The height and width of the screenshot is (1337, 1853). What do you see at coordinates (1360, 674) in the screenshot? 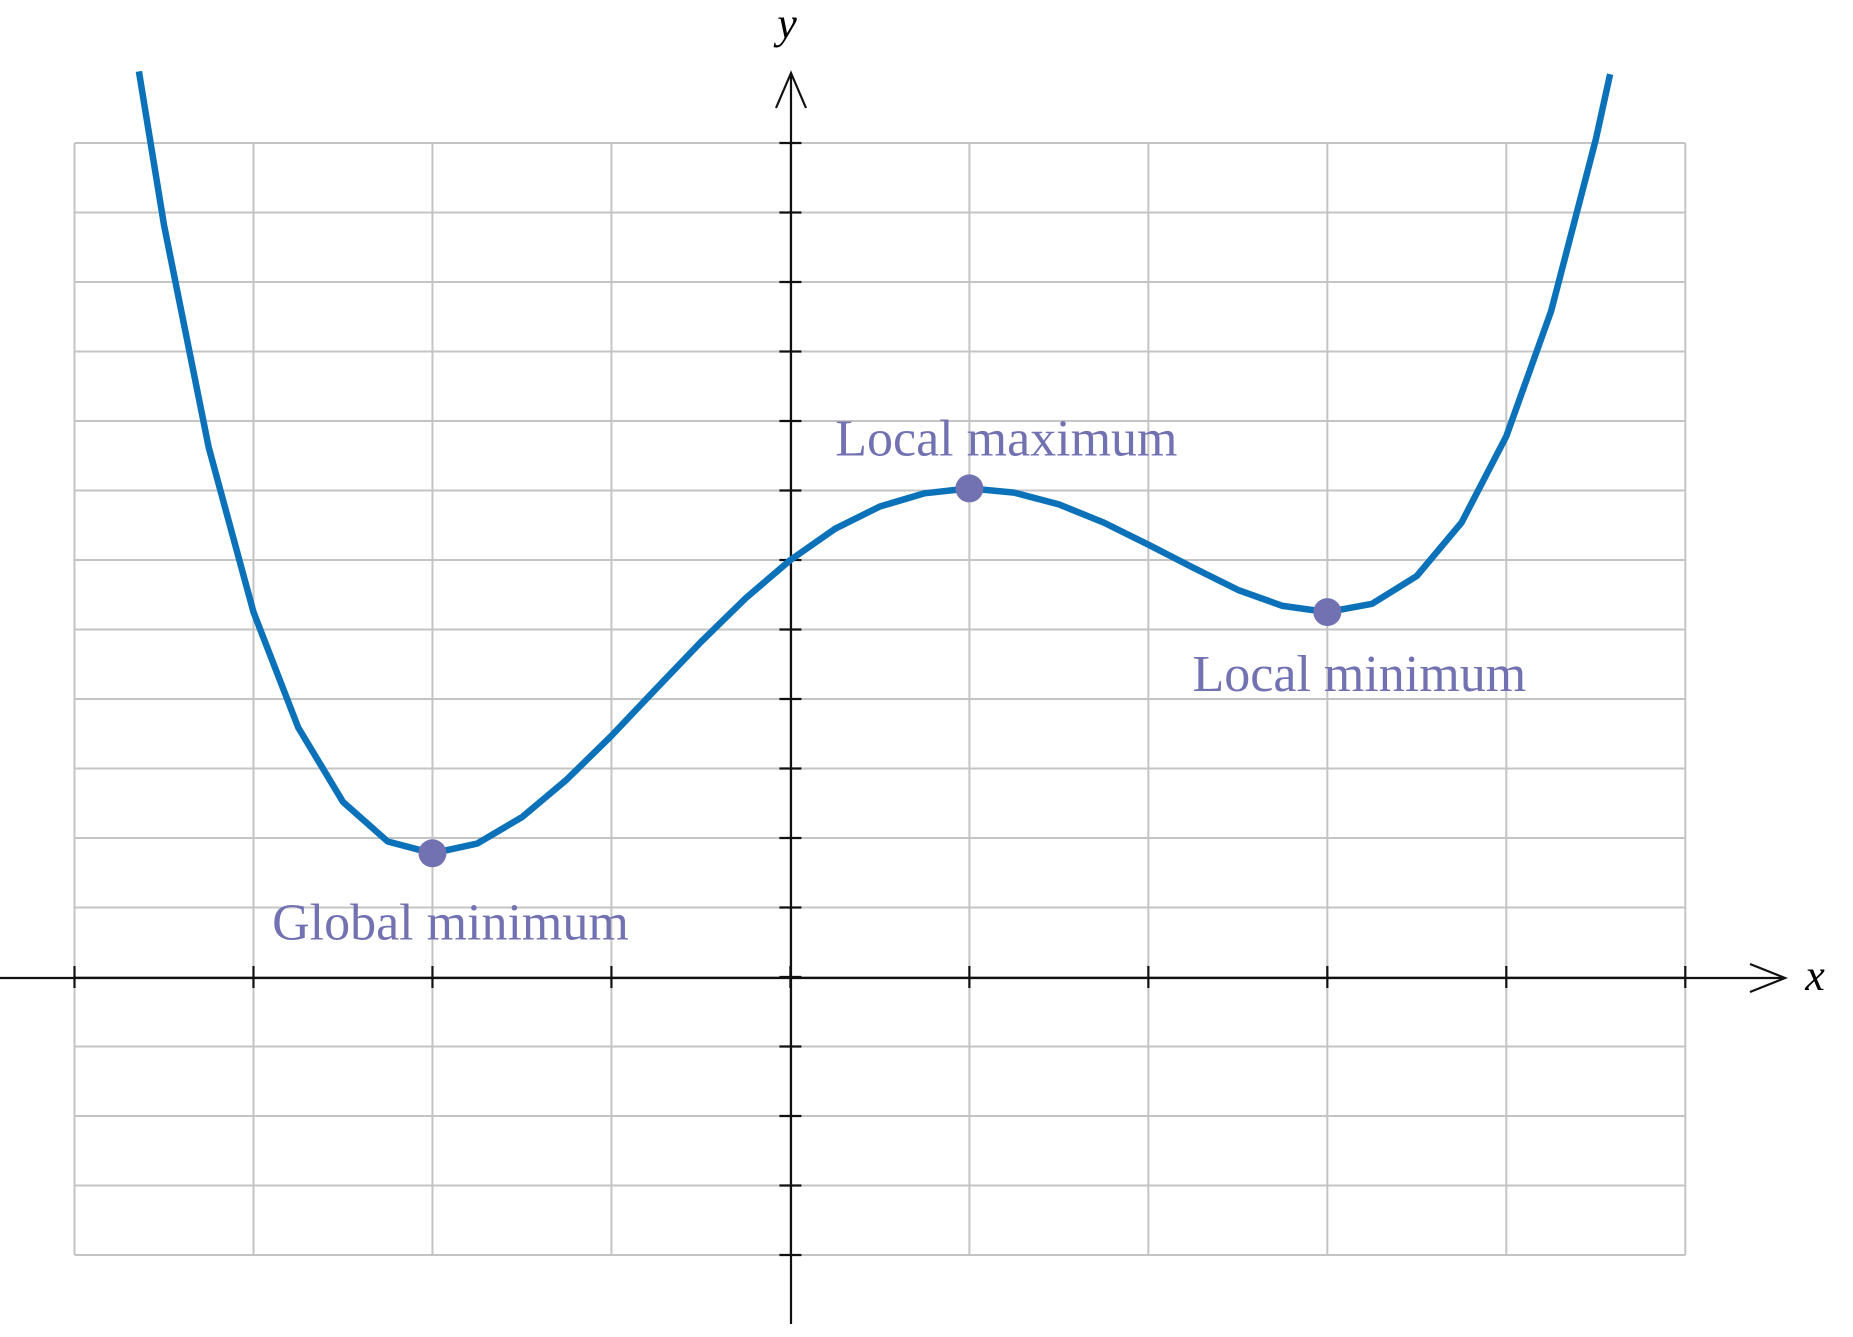
I see `annotation: Local minimum` at bounding box center [1360, 674].